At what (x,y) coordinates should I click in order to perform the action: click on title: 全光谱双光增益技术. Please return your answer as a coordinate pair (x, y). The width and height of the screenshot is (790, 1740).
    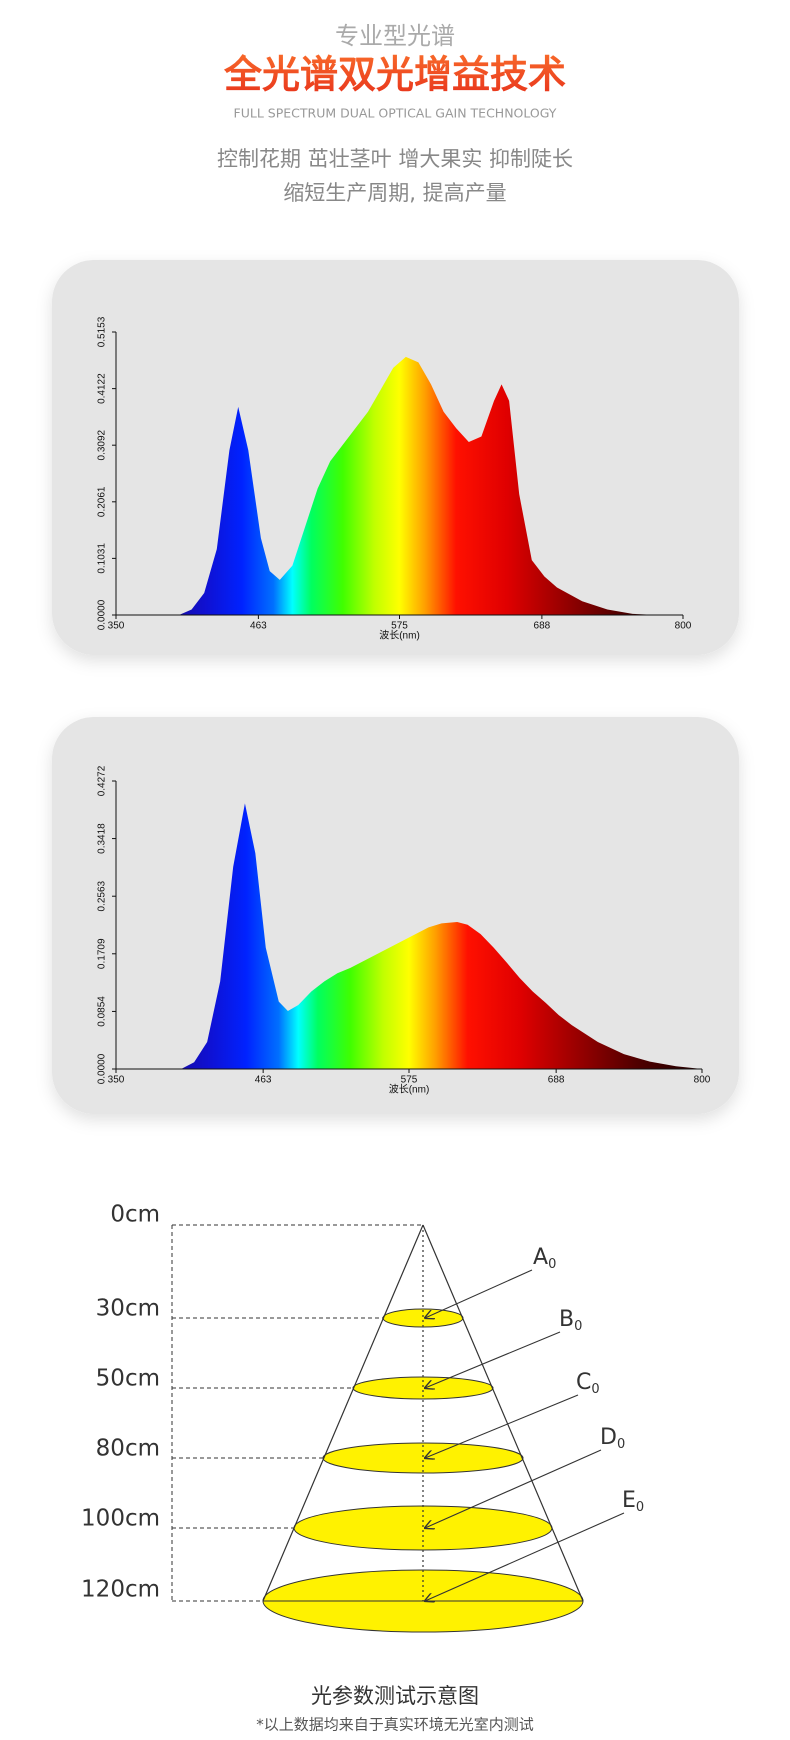
    Looking at the image, I should click on (394, 75).